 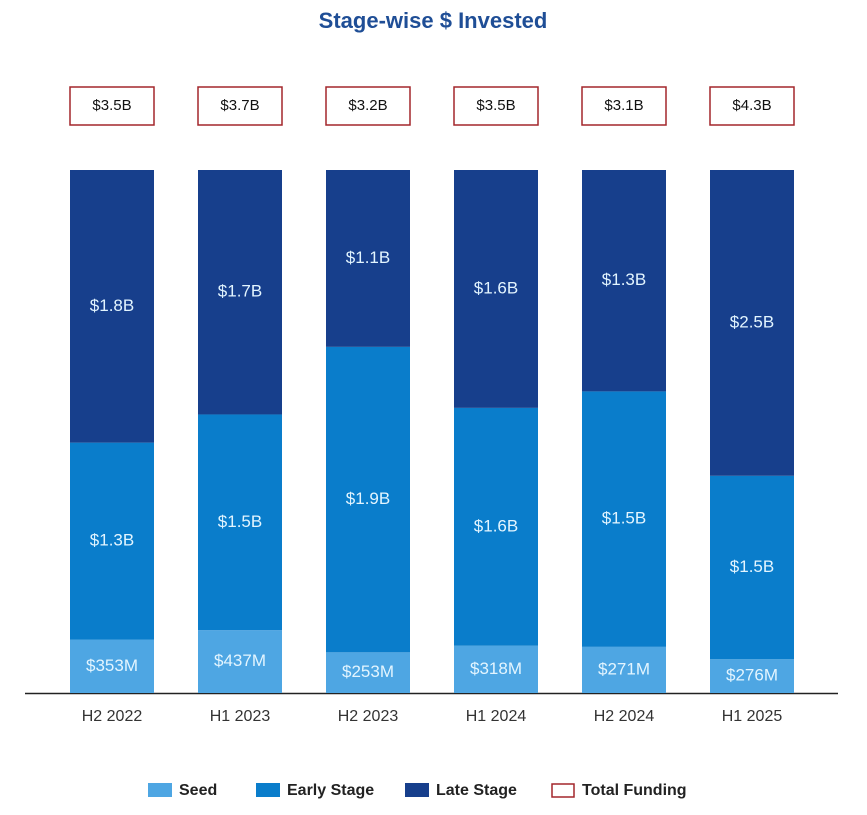 I want to click on value-label: $1.1B, so click(x=368, y=257).